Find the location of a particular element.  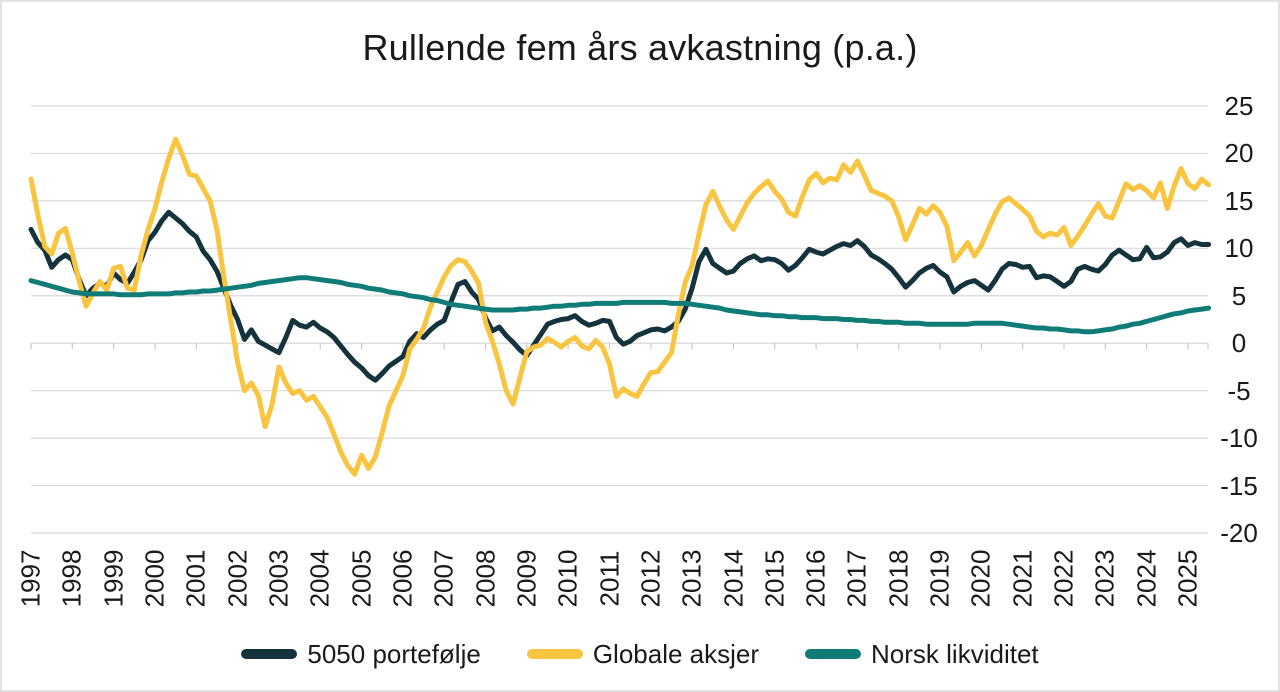

legend-item-globale-aksjer: Globale aksjer is located at coordinates (643, 654).